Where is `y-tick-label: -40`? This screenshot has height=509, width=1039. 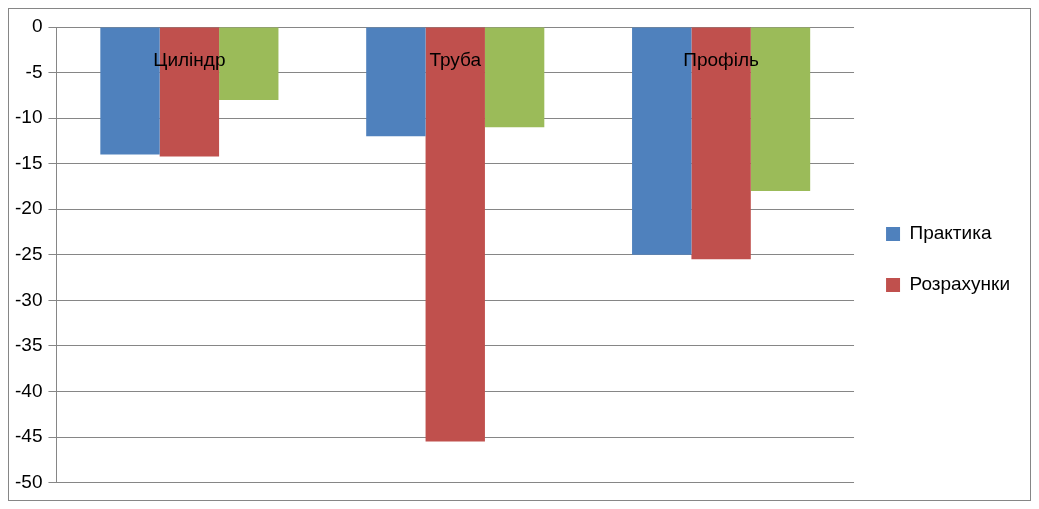 y-tick-label: -40 is located at coordinates (28, 390).